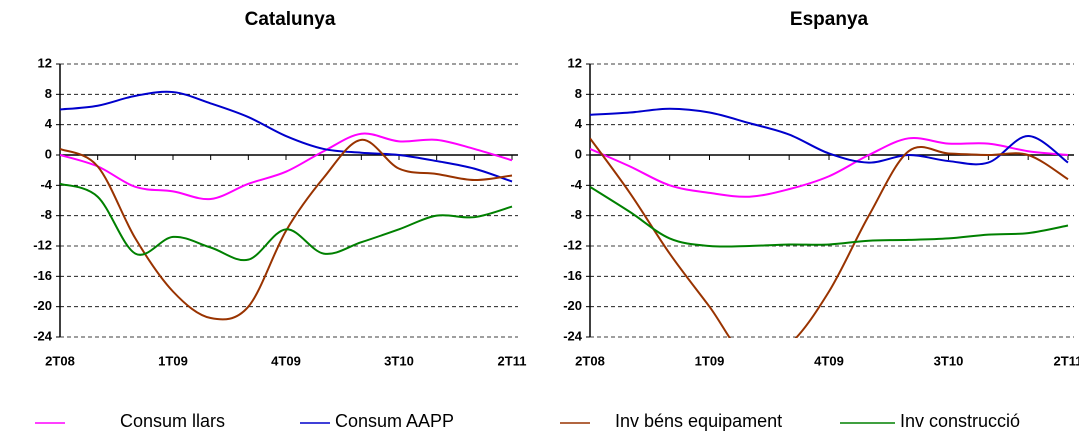 The width and height of the screenshot is (1079, 443). Describe the element at coordinates (829, 19) in the screenshot. I see `chart-title: Espanya` at that location.